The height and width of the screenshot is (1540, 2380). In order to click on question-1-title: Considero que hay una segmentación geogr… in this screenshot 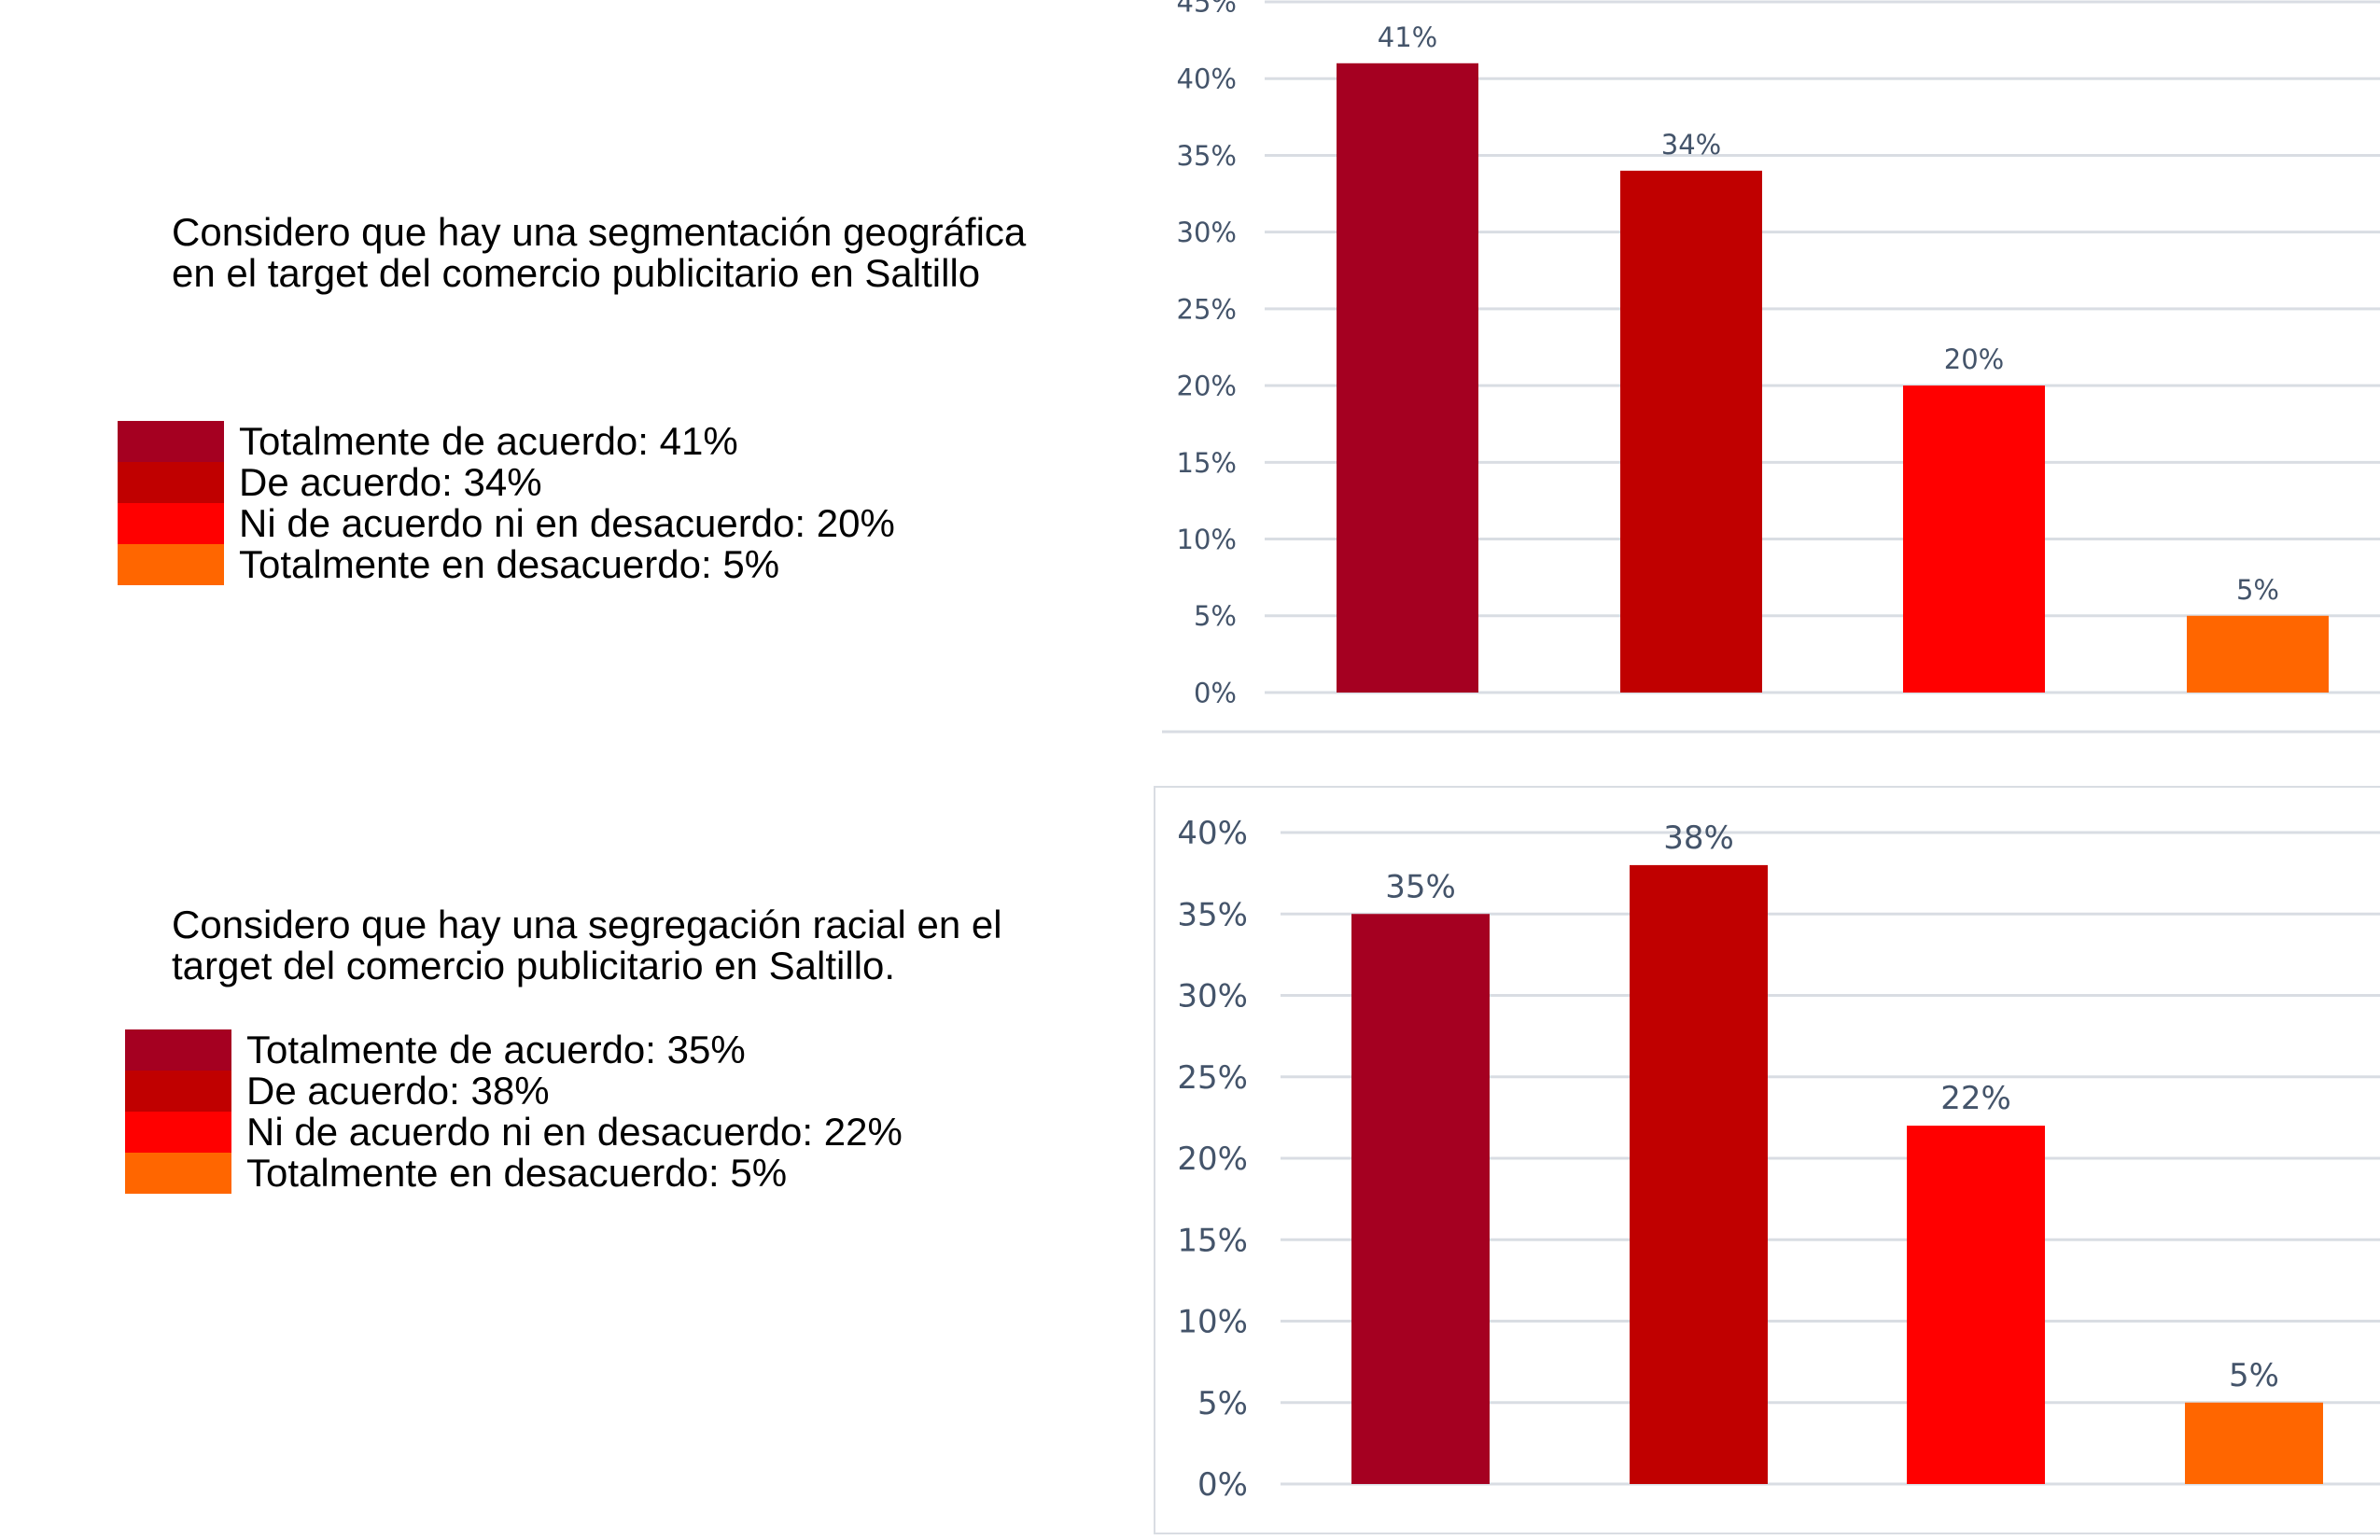, I will do `click(599, 252)`.